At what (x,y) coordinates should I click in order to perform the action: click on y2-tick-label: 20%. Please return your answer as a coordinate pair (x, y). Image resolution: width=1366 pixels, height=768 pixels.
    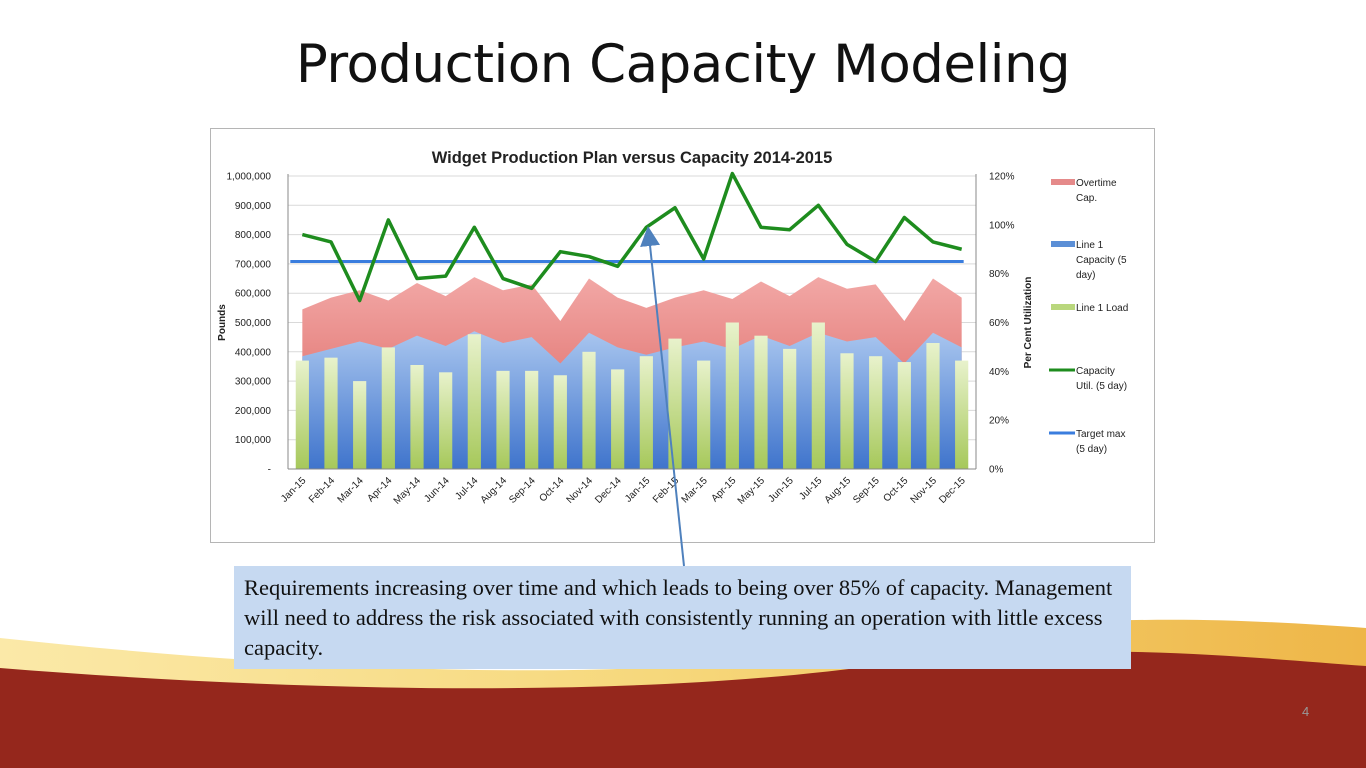
    Looking at the image, I should click on (999, 421).